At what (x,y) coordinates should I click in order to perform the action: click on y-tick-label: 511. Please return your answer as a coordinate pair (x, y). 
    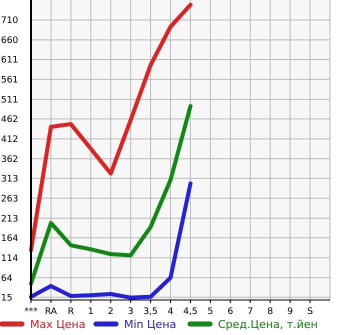
    Looking at the image, I should click on (9, 100).